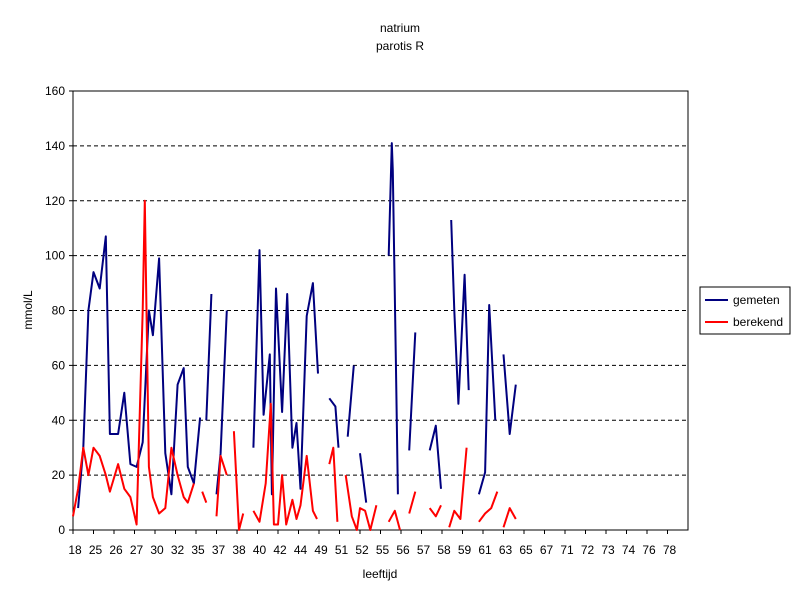 The image size is (800, 605). What do you see at coordinates (588, 550) in the screenshot?
I see `x-tick-label: 72` at bounding box center [588, 550].